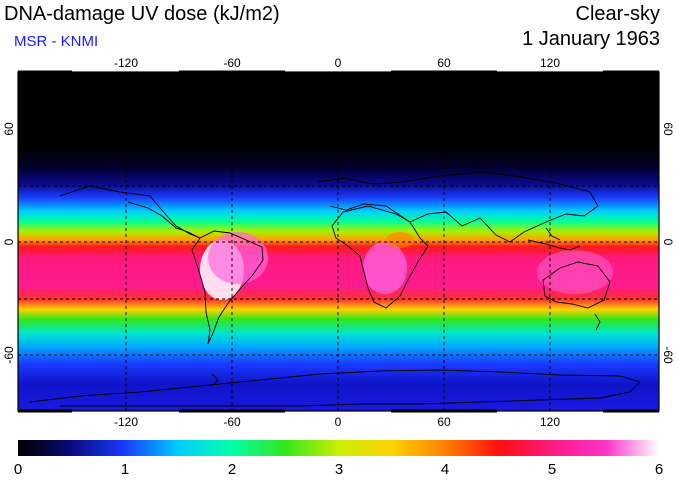 The width and height of the screenshot is (678, 480). I want to click on antarctic-peninsula-coast, so click(215, 380).